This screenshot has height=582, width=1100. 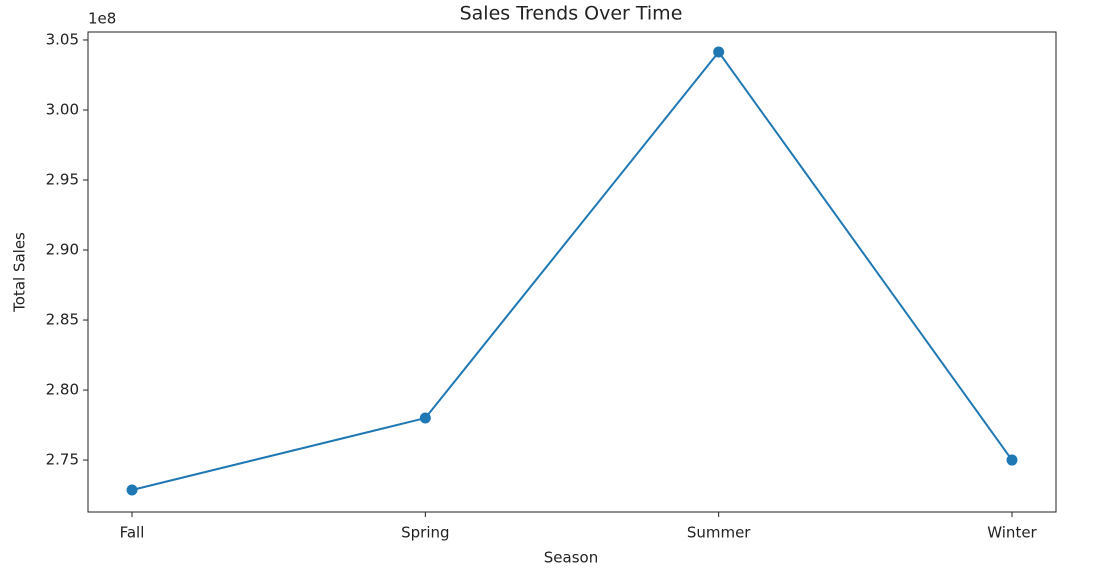 What do you see at coordinates (62, 180) in the screenshot?
I see `y-tick-label: 2.95` at bounding box center [62, 180].